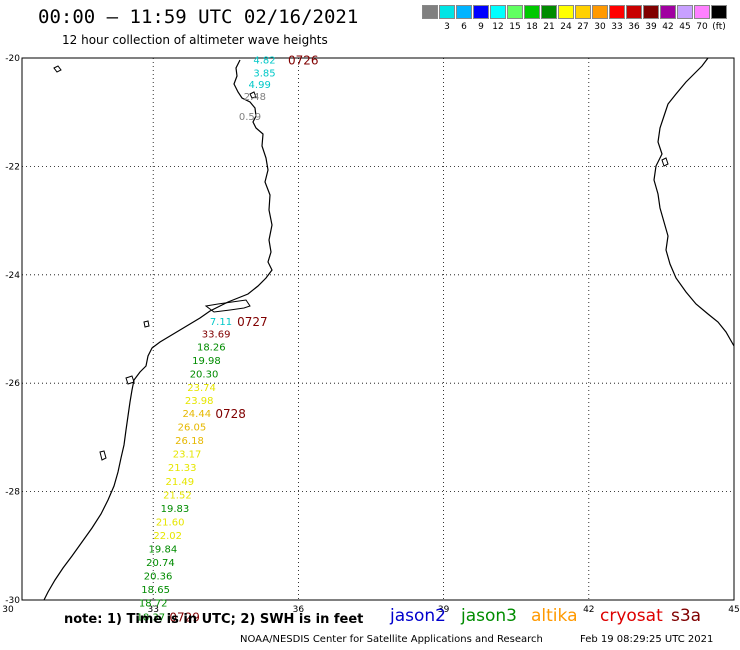  Describe the element at coordinates (299, 610) in the screenshot. I see `lon-tick-label: 36` at that location.